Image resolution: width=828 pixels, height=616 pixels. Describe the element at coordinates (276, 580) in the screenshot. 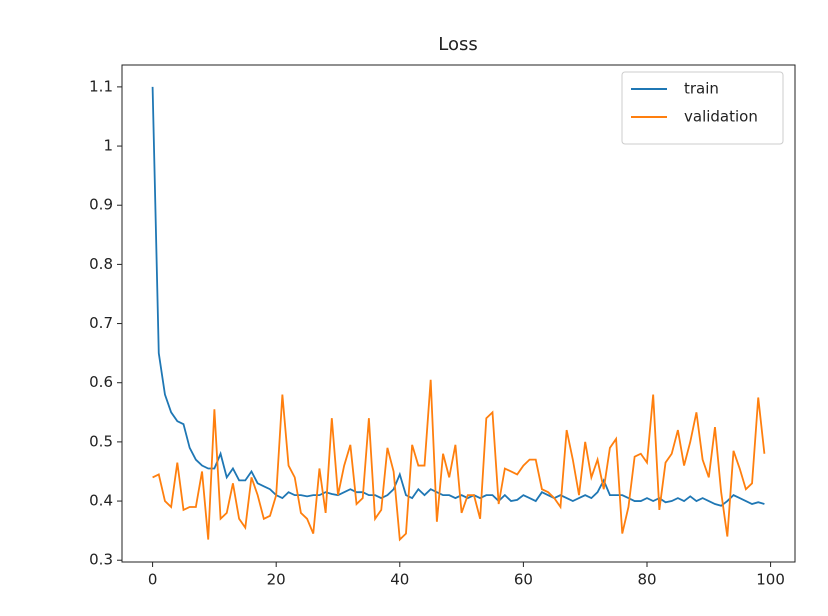

I see `x-tick-label: 20` at that location.